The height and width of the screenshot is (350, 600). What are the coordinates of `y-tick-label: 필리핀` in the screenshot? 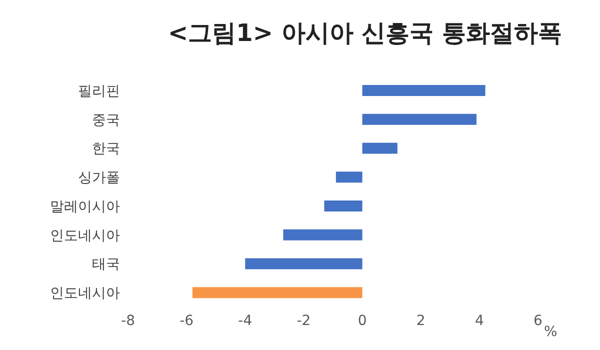 It's located at (99, 91).